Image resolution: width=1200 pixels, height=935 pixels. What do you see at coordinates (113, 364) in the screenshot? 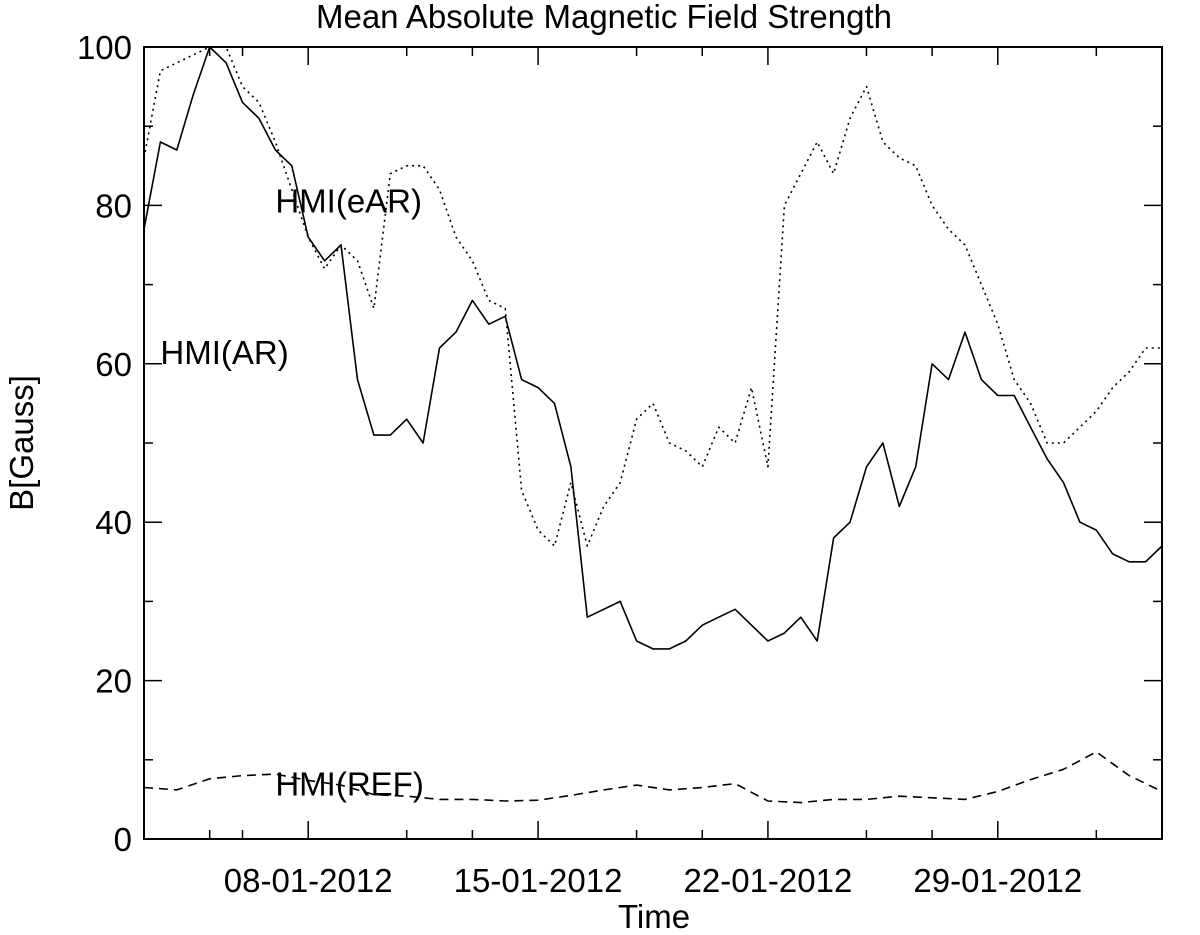
I see `y-tick-label-3: 60` at bounding box center [113, 364].